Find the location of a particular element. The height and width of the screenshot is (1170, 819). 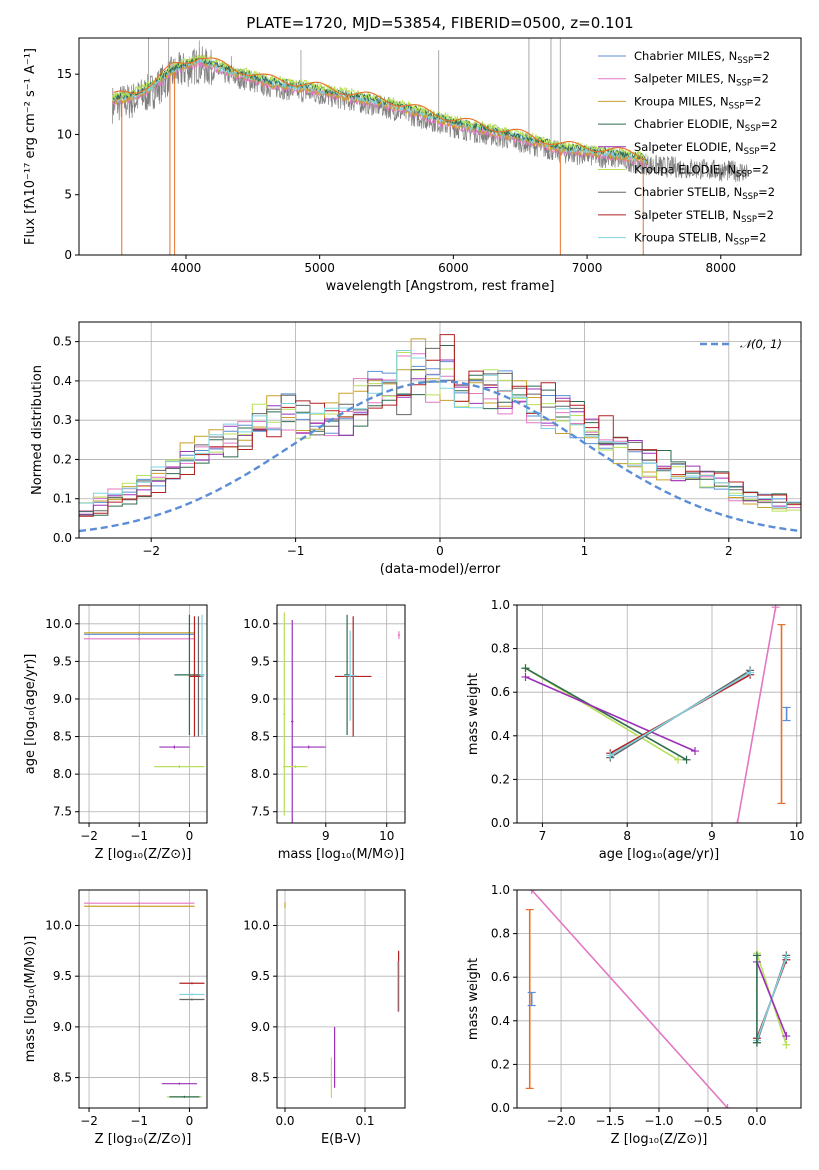

y-tick-label: 0 is located at coordinates (68, 255).